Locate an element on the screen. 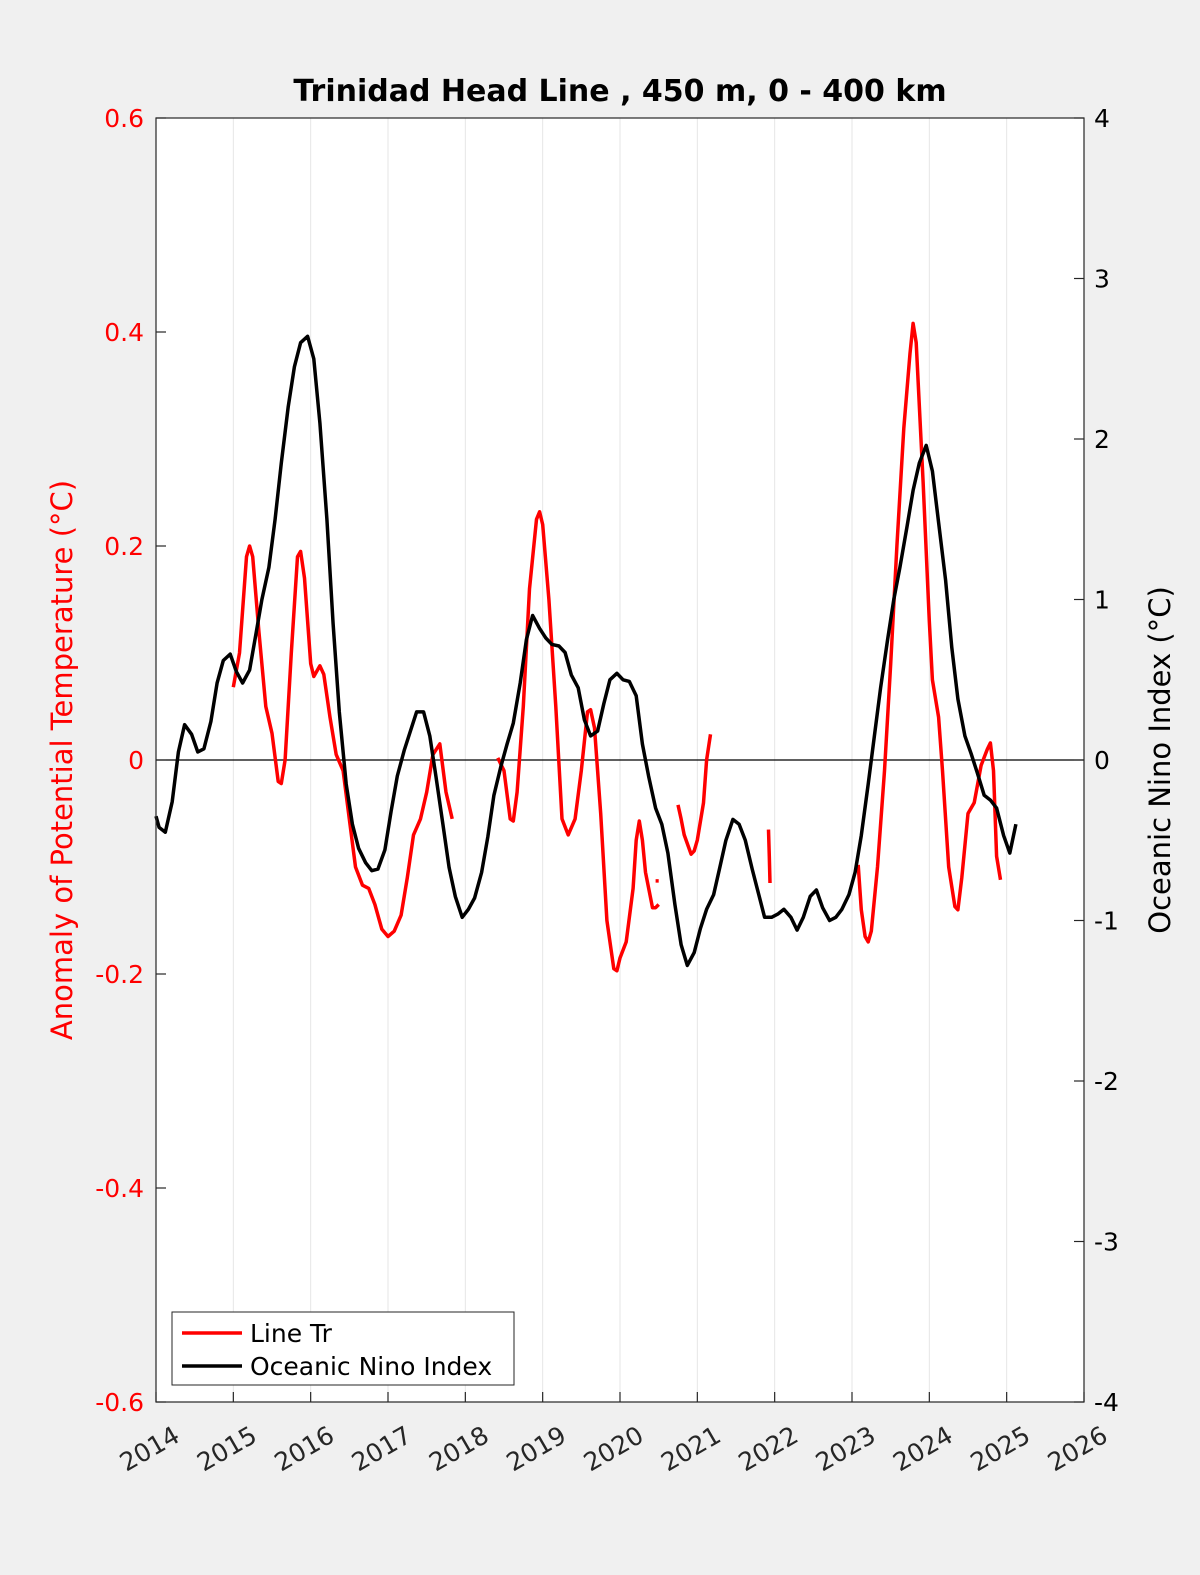 The image size is (1200, 1575). x-tick-label: 2023 is located at coordinates (846, 1448).